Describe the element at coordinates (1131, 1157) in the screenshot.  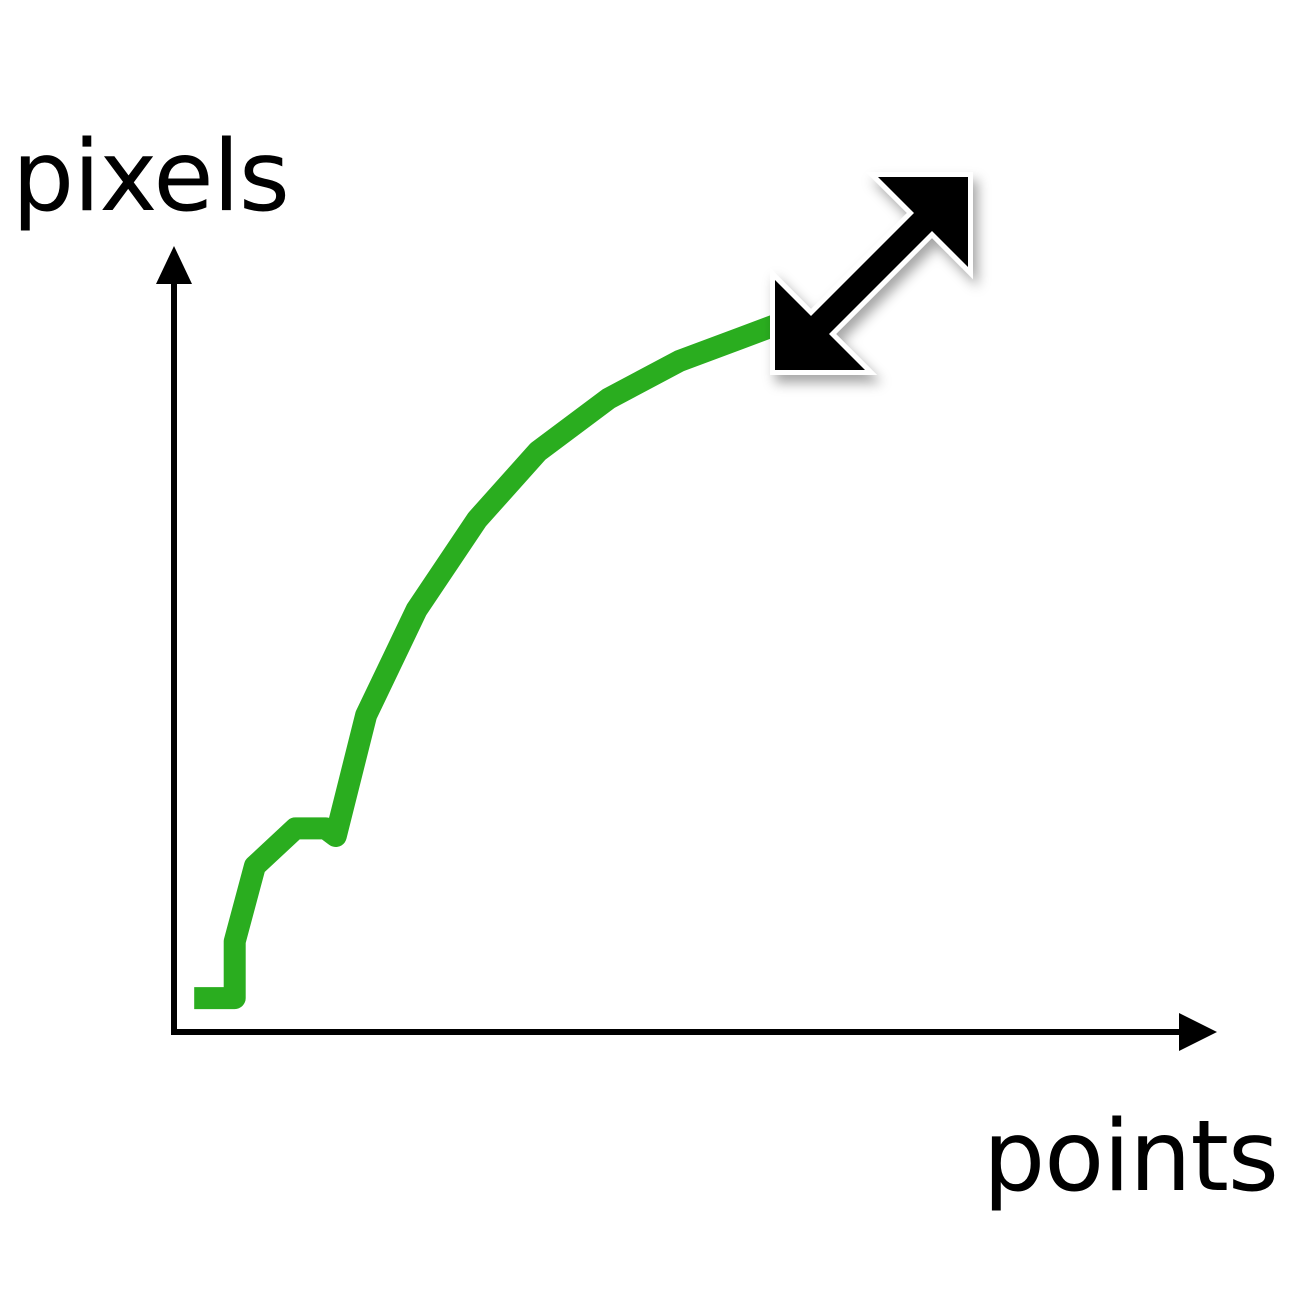
I see `x-axis-label: points` at that location.